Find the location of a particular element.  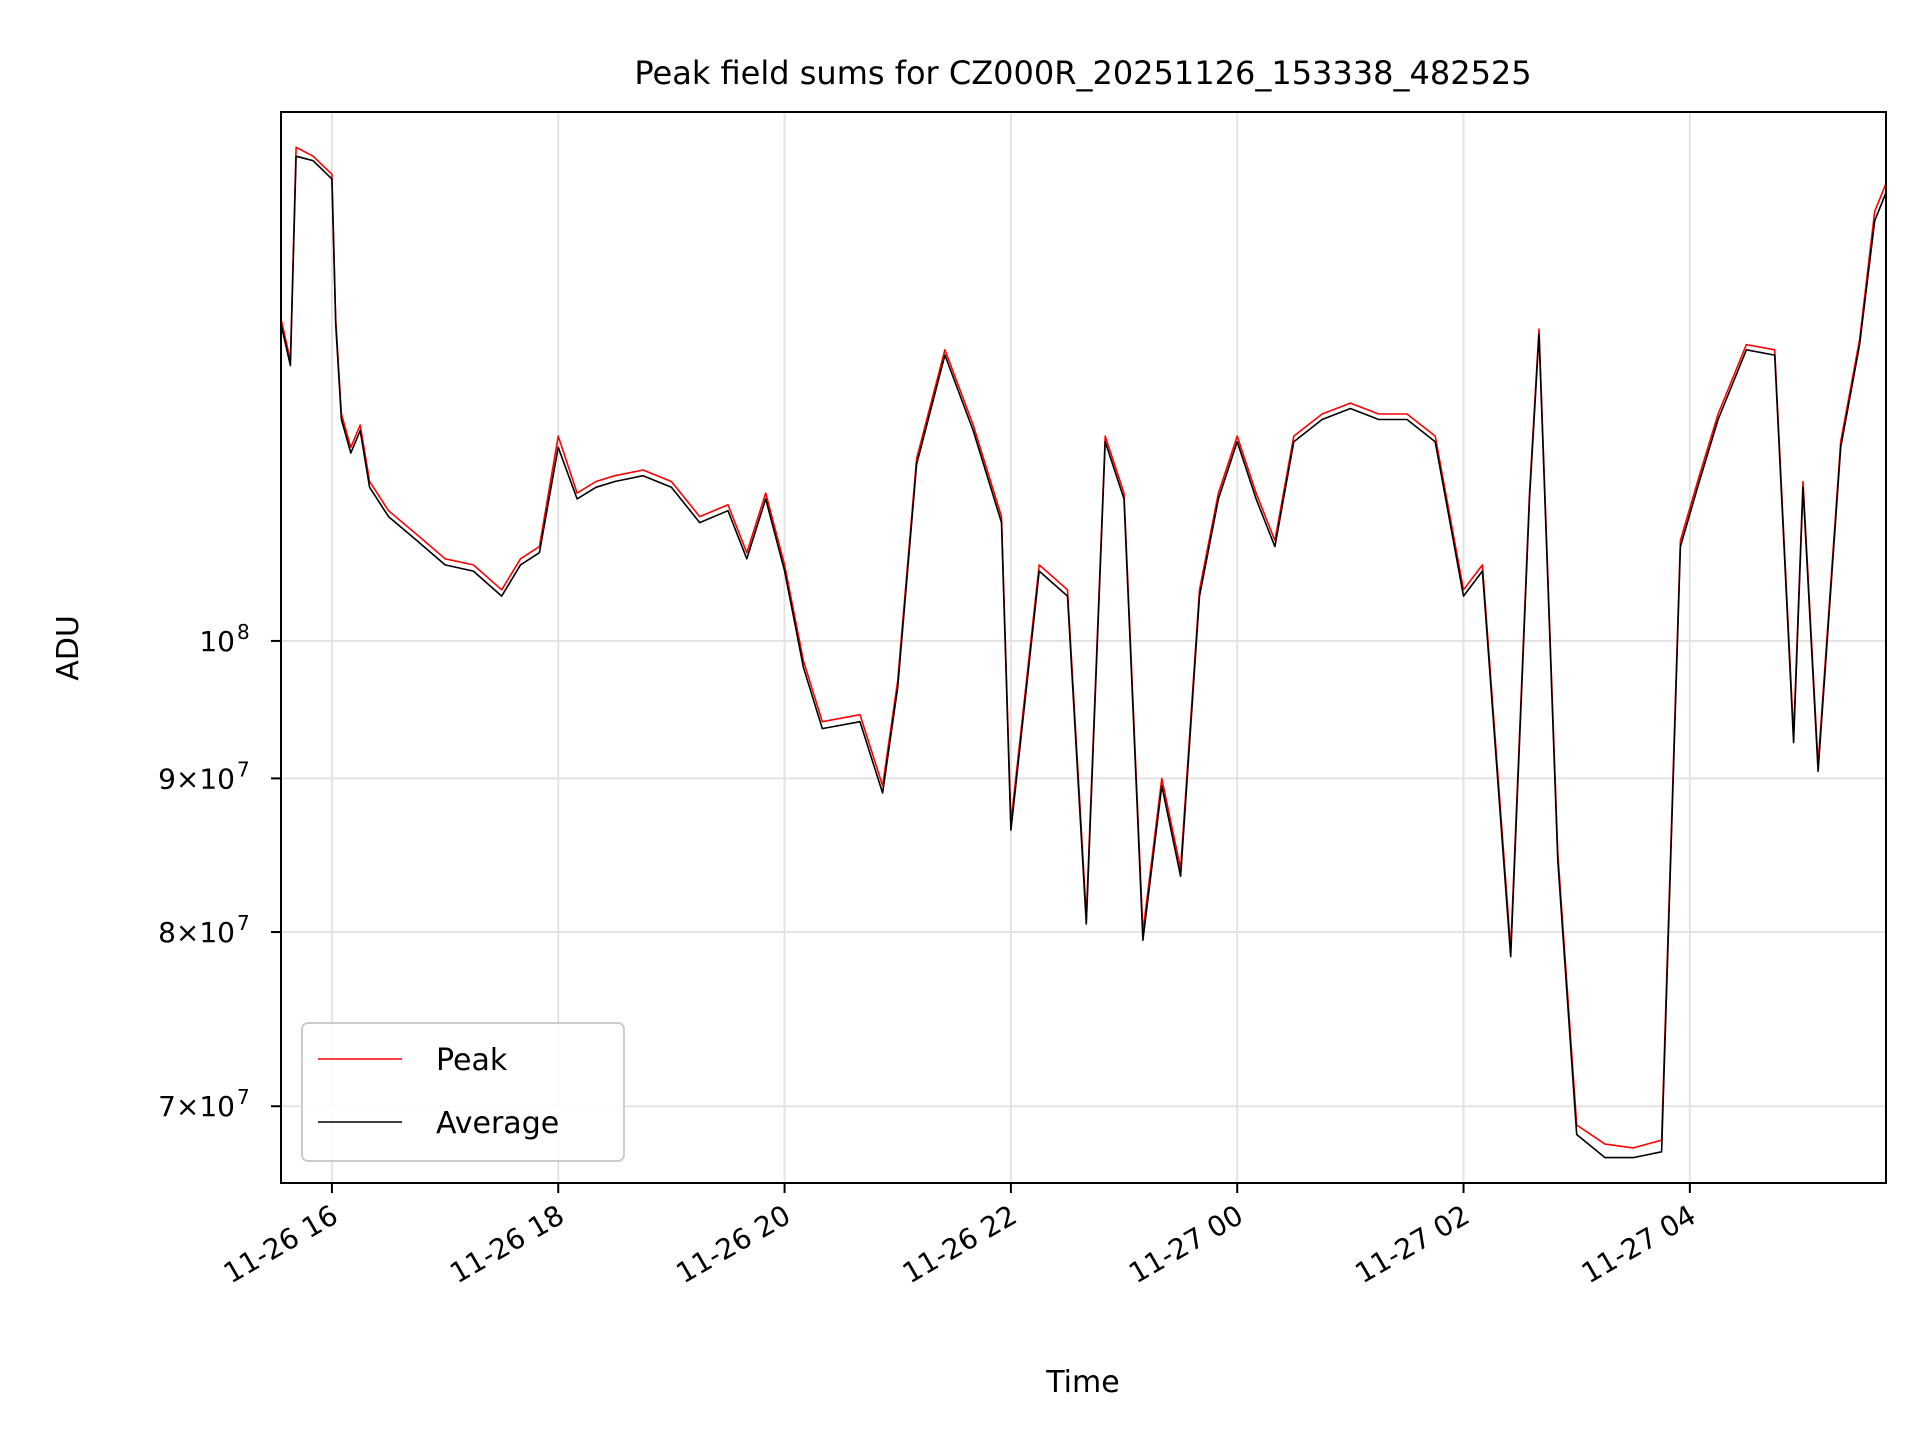

y-tick-label: 7×10 is located at coordinates (196, 1106).